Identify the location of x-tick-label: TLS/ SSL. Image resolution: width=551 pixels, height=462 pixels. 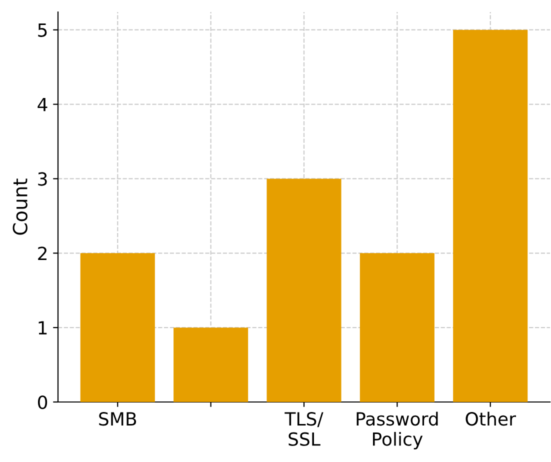
(304, 429).